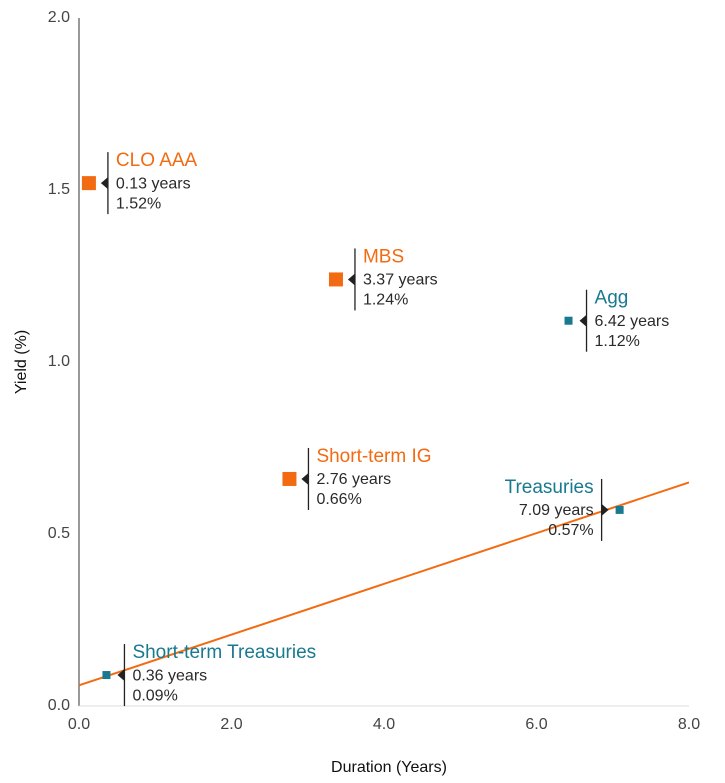  Describe the element at coordinates (157, 160) in the screenshot. I see `point-name: CLO AAA` at that location.